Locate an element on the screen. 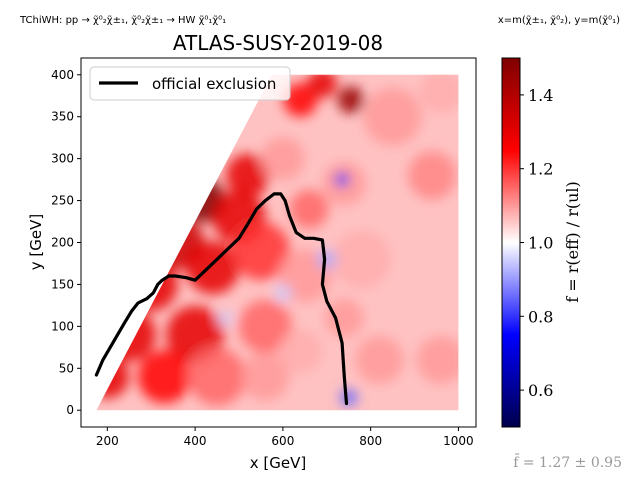 This screenshot has width=640, height=480. colorbar-tick-label-1.2: 1.2 is located at coordinates (540, 169).